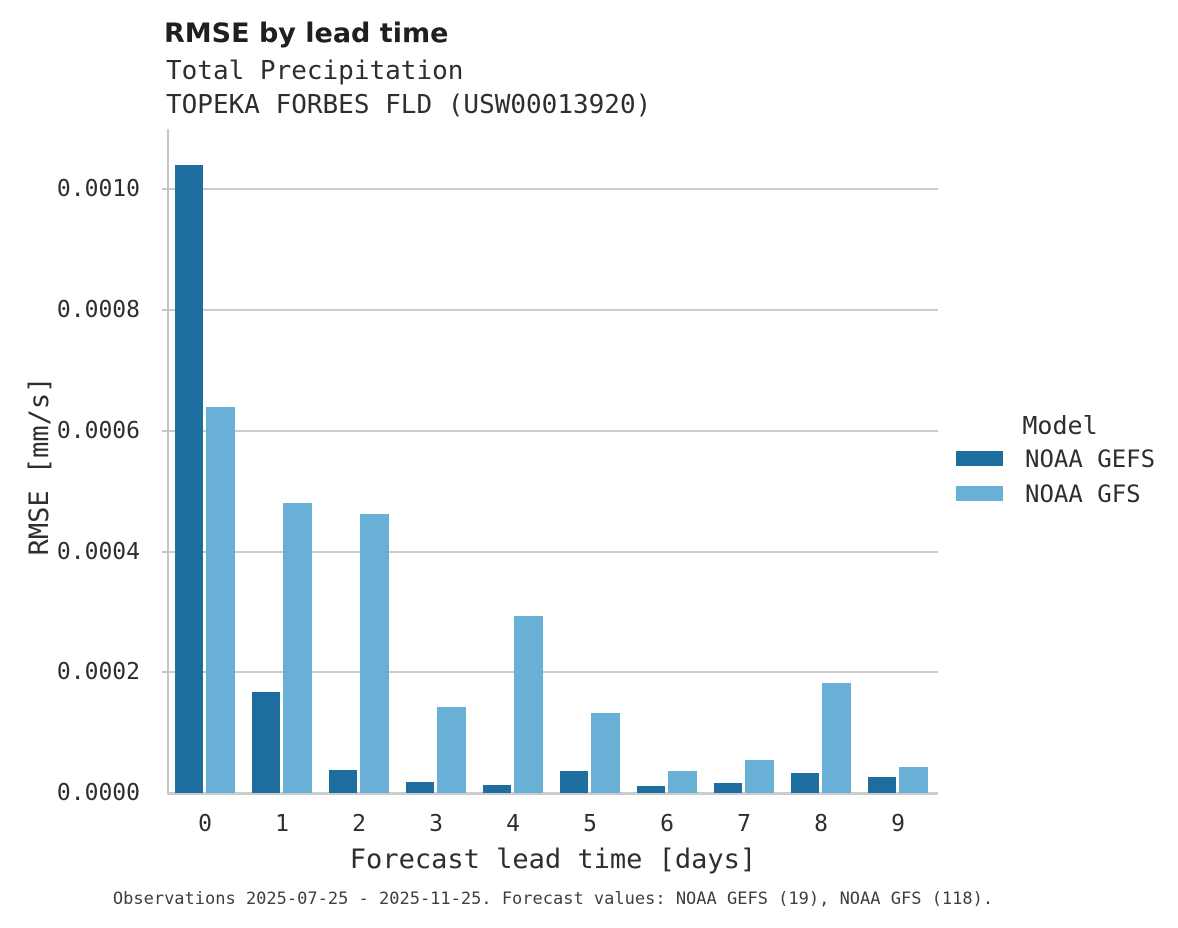 The height and width of the screenshot is (928, 1178). Describe the element at coordinates (98, 793) in the screenshot. I see `y-tick-label: 0.0000` at that location.